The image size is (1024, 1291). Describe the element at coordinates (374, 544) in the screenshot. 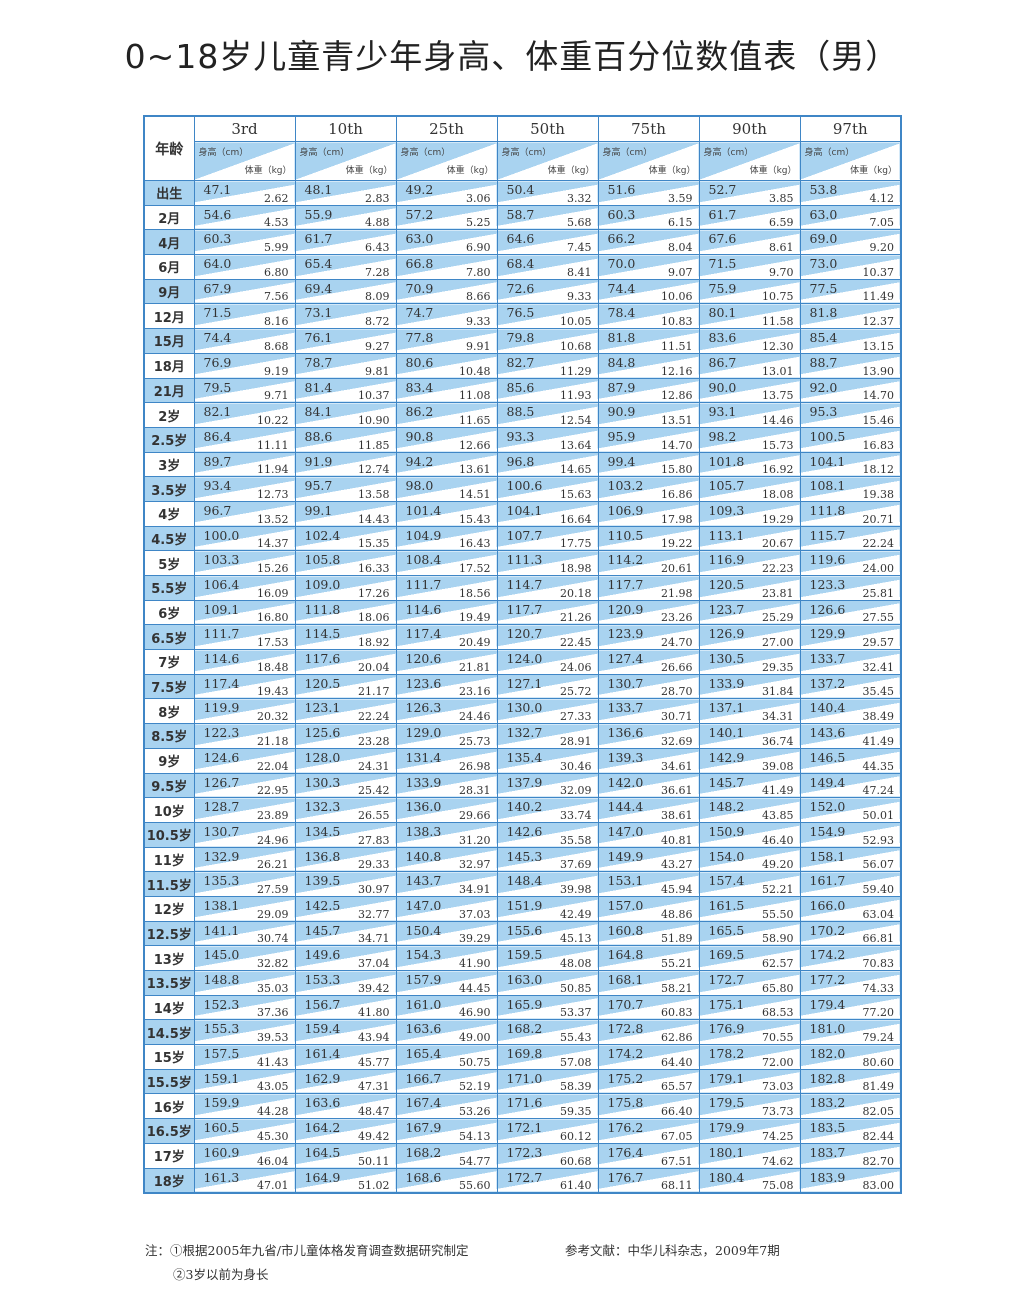

I see `weight-value: 15.35` at that location.